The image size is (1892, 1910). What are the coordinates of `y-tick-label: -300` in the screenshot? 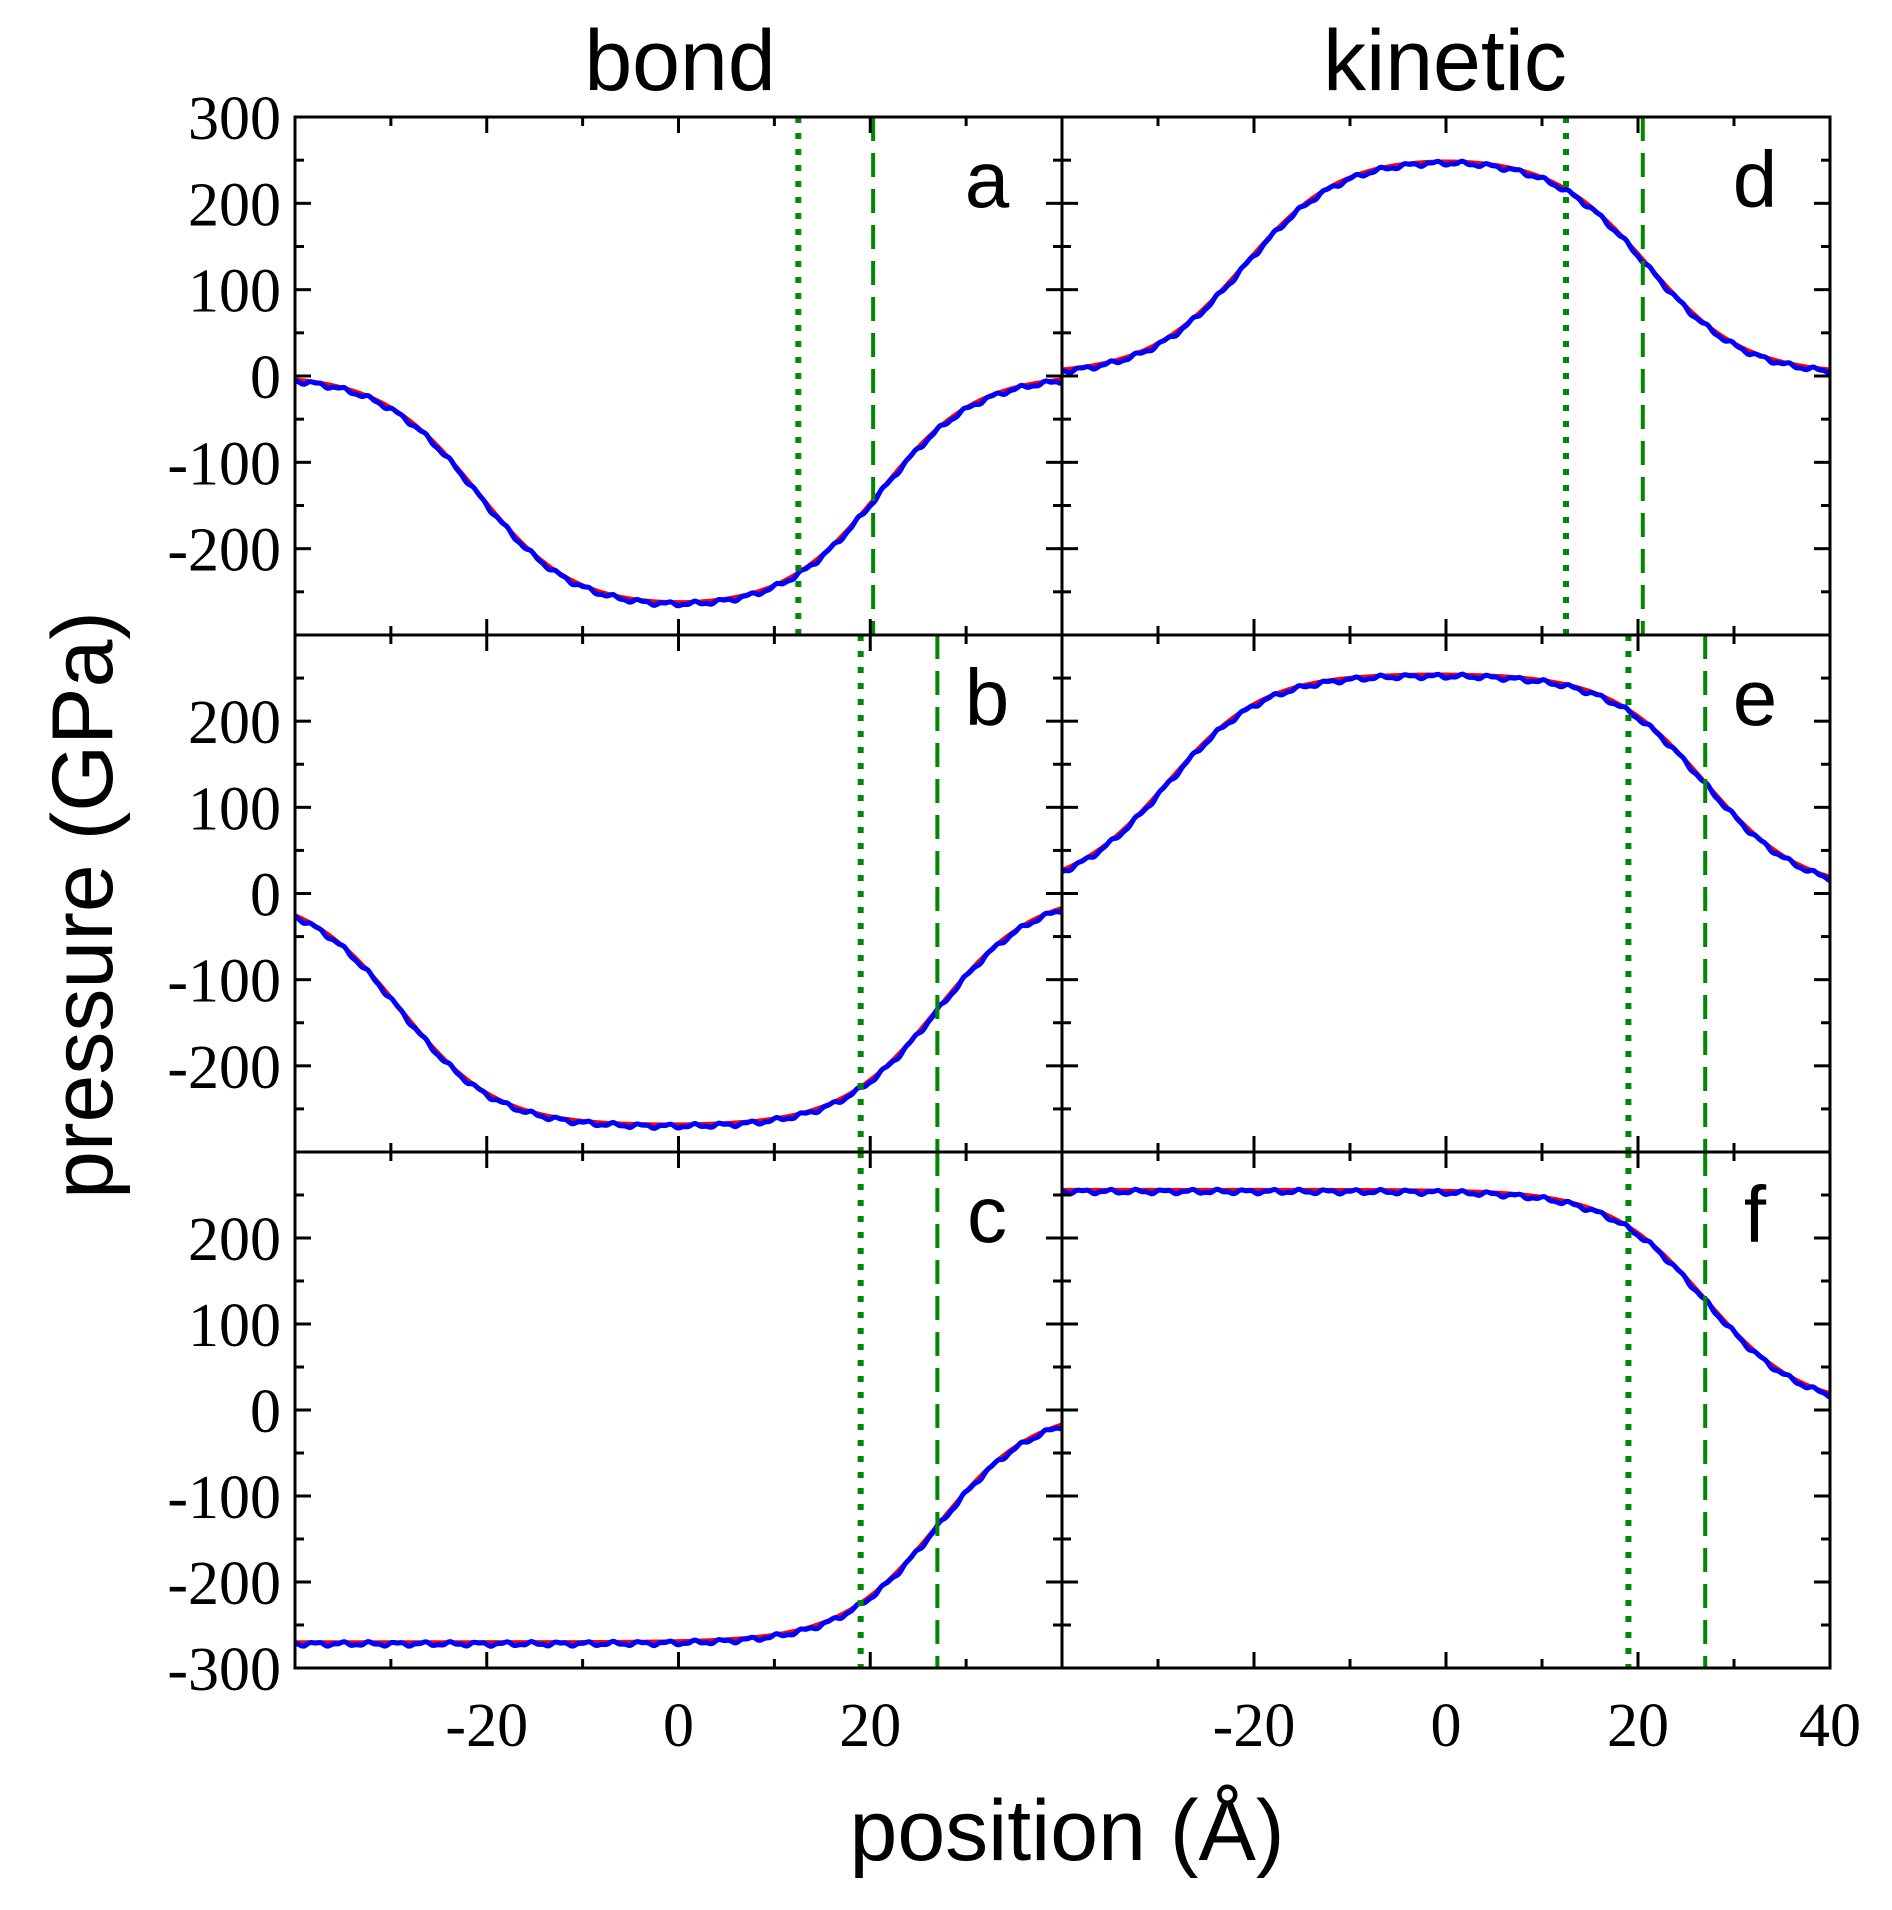 It's located at (224, 1670).